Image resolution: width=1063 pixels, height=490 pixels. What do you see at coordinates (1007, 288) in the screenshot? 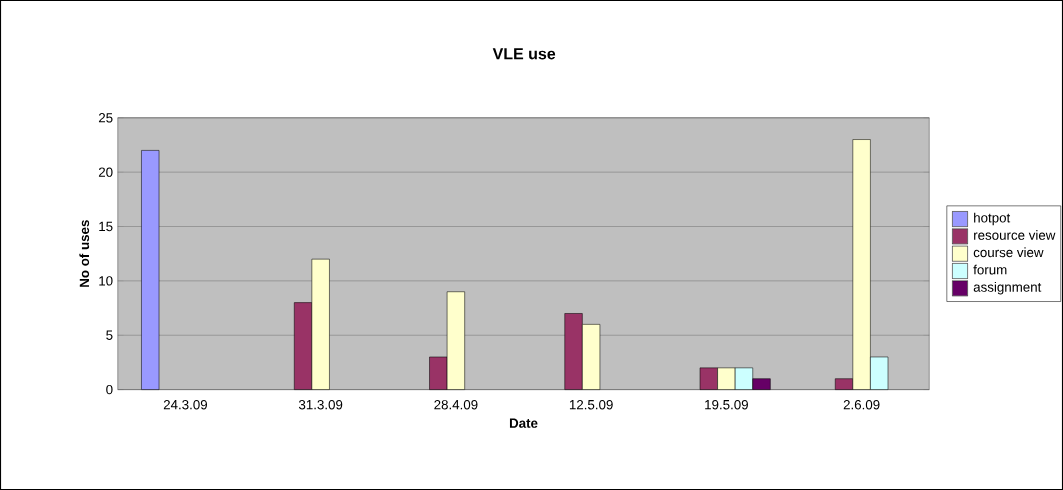
I see `legend-label: assignment` at bounding box center [1007, 288].